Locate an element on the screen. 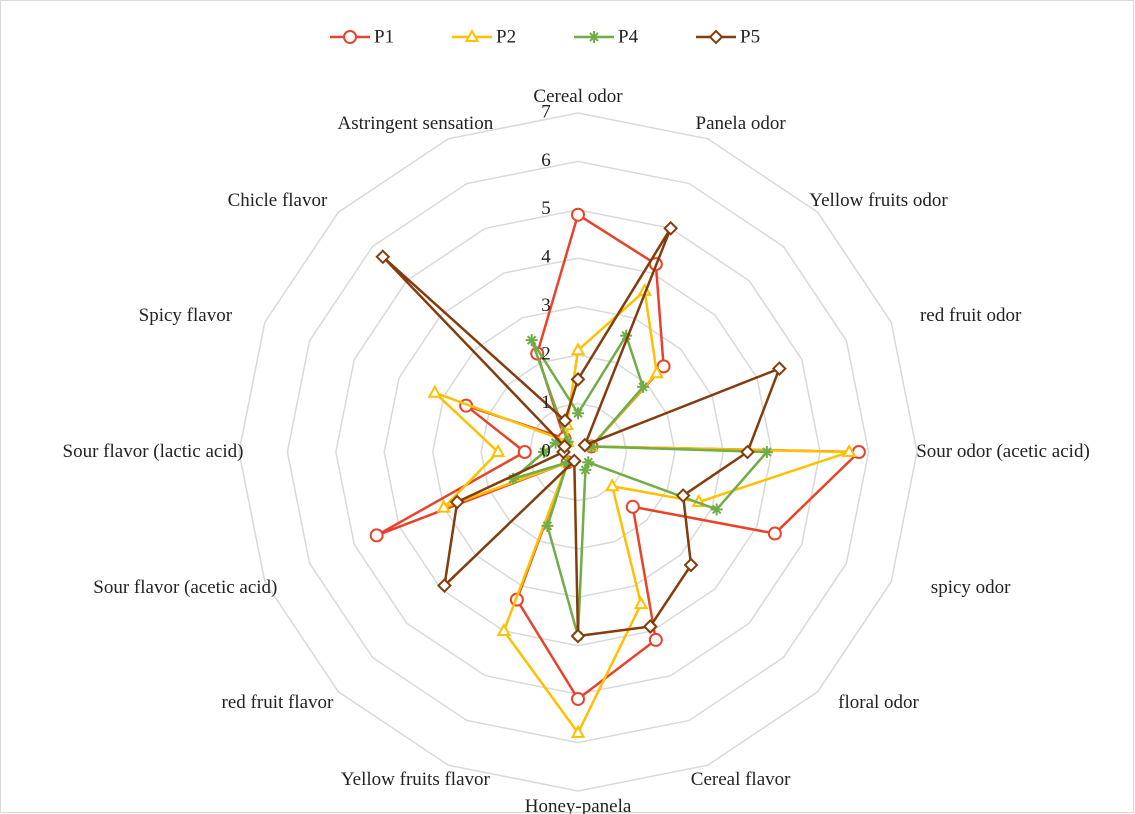 This screenshot has height=814, width=1135. category-label-box: Sour flavor (lactic acid) is located at coordinates (153, 451).